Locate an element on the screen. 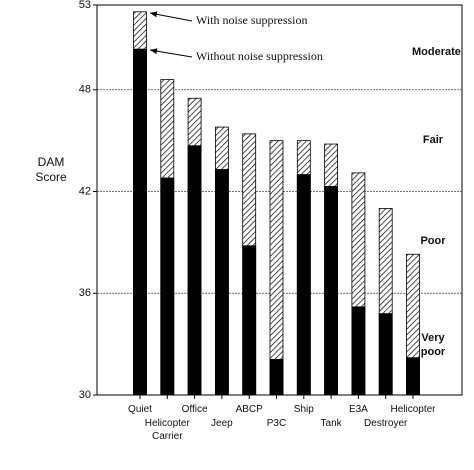  y-tick-label: 30 is located at coordinates (85, 395).